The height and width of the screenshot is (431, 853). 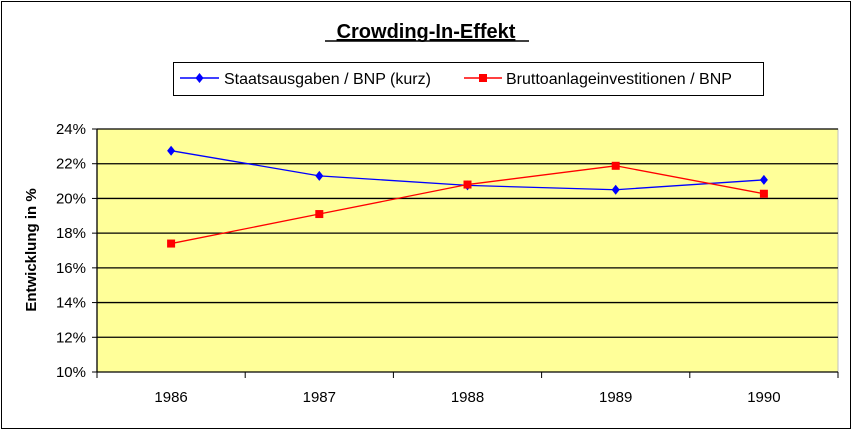 What do you see at coordinates (615, 397) in the screenshot?
I see `x-tick-label: 1989` at bounding box center [615, 397].